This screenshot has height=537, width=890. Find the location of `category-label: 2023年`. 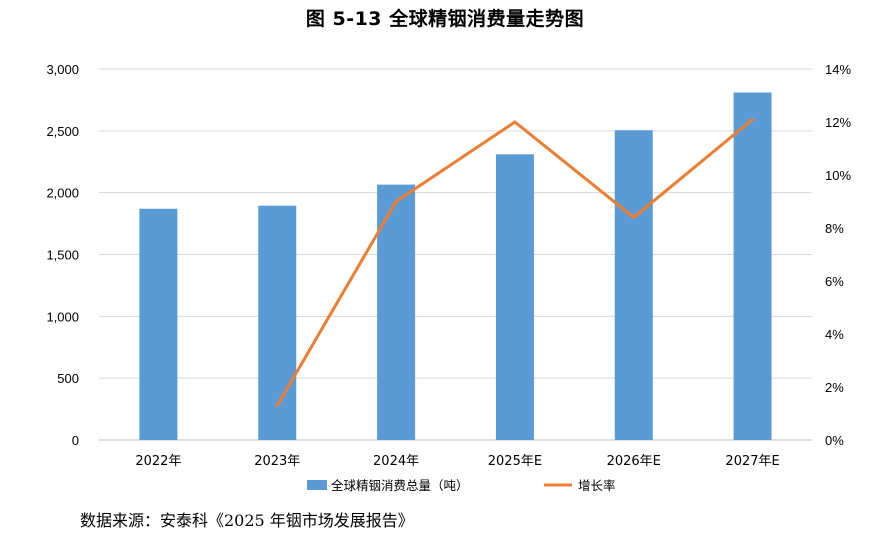

category-label: 2023年 is located at coordinates (277, 461).